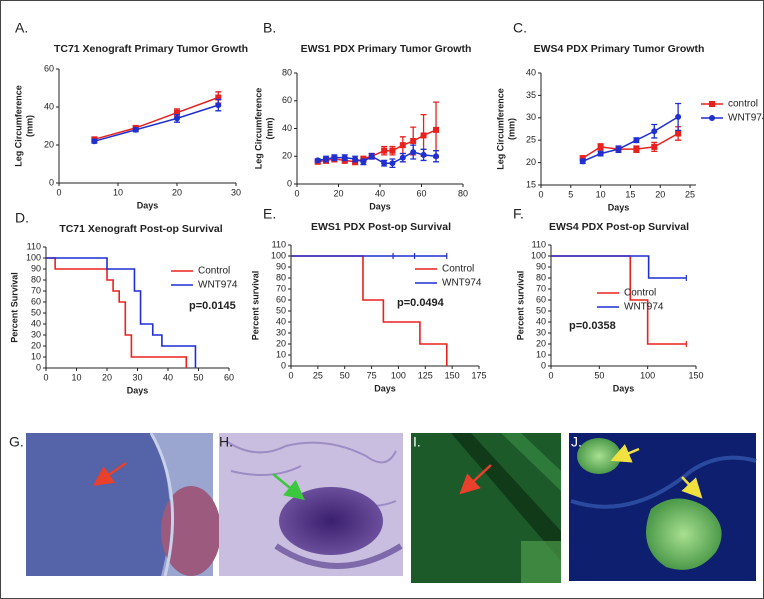  I want to click on y-tick-label: 25, so click(531, 140).